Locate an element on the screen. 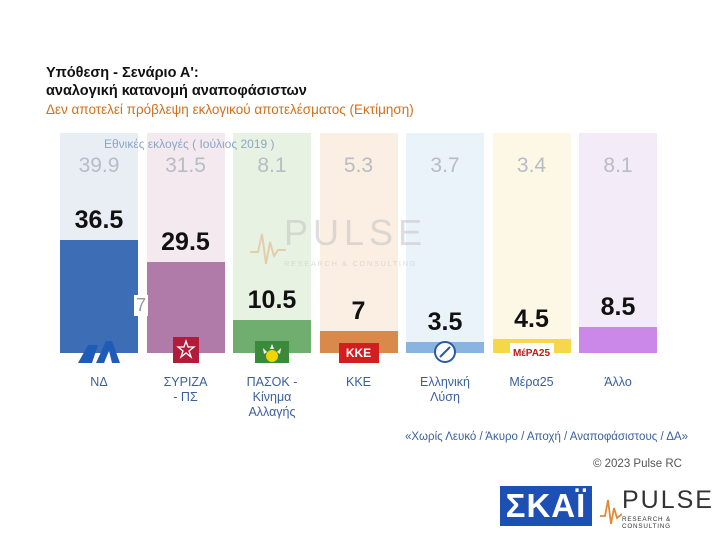 The height and width of the screenshot is (540, 720). party-label-line: Ελληνική is located at coordinates (445, 382).